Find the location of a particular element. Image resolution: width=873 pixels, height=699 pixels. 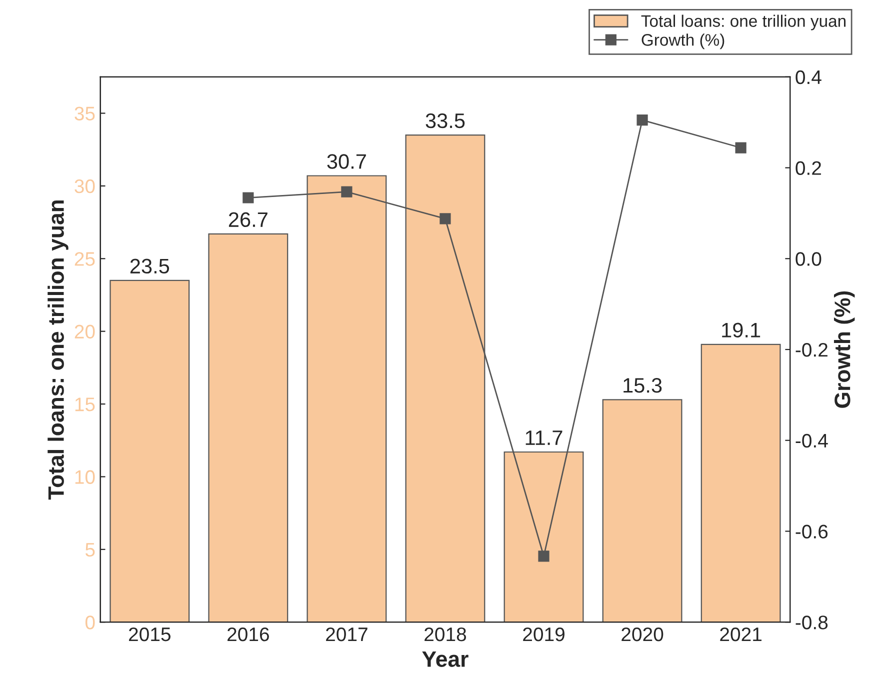

y-tick-label: 10 is located at coordinates (85, 477).